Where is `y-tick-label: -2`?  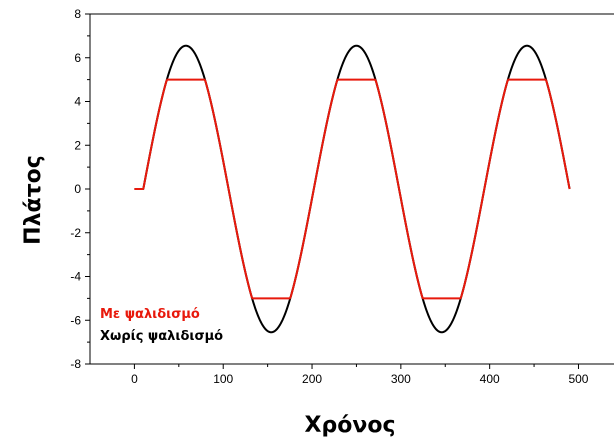 y-tick-label: -2 is located at coordinates (75, 233).